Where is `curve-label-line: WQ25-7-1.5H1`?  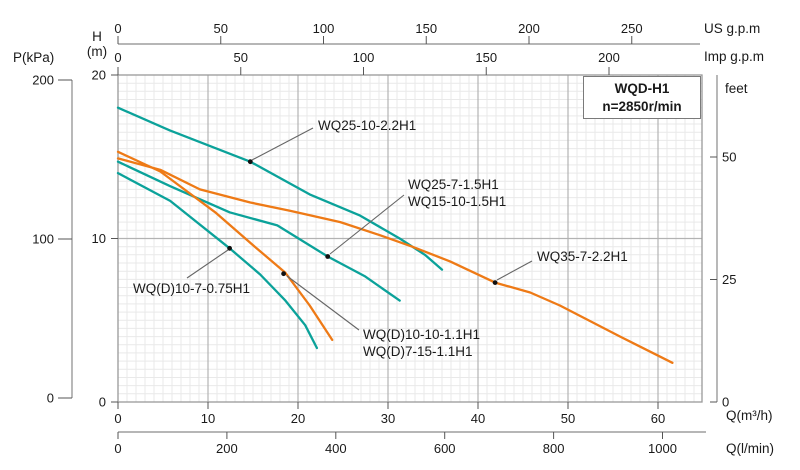 curve-label-line: WQ25-7-1.5H1 is located at coordinates (453, 184).